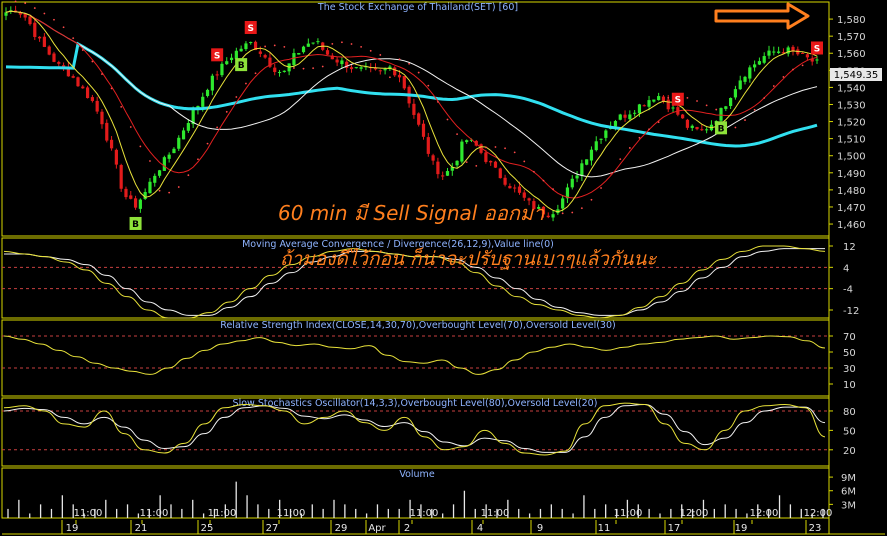 This screenshot has width=887, height=536. I want to click on volume-tick-label: 9M, so click(848, 478).